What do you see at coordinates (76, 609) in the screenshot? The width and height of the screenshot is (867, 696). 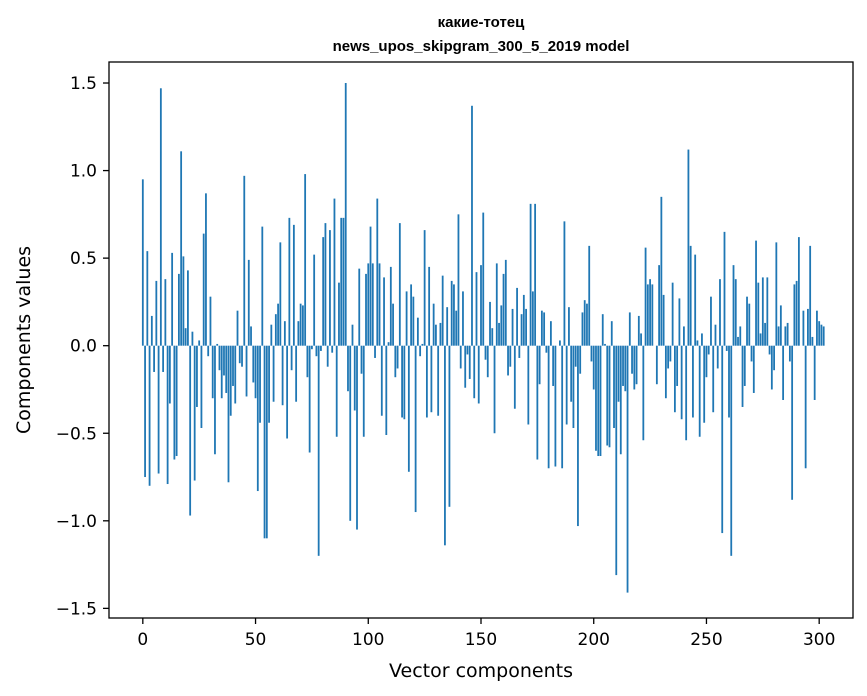 I see `y-tick-label: −1.5` at bounding box center [76, 609].